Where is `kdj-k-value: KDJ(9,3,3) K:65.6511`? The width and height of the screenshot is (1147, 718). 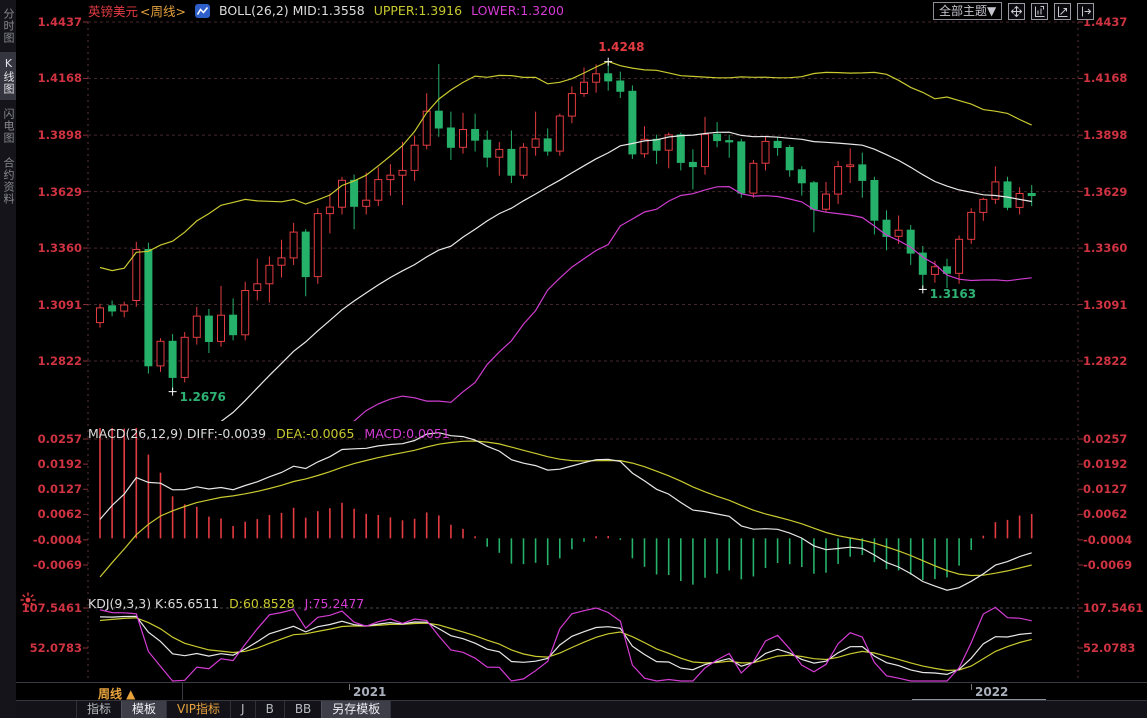 kdj-k-value: KDJ(9,3,3) K:65.6511 is located at coordinates (154, 603).